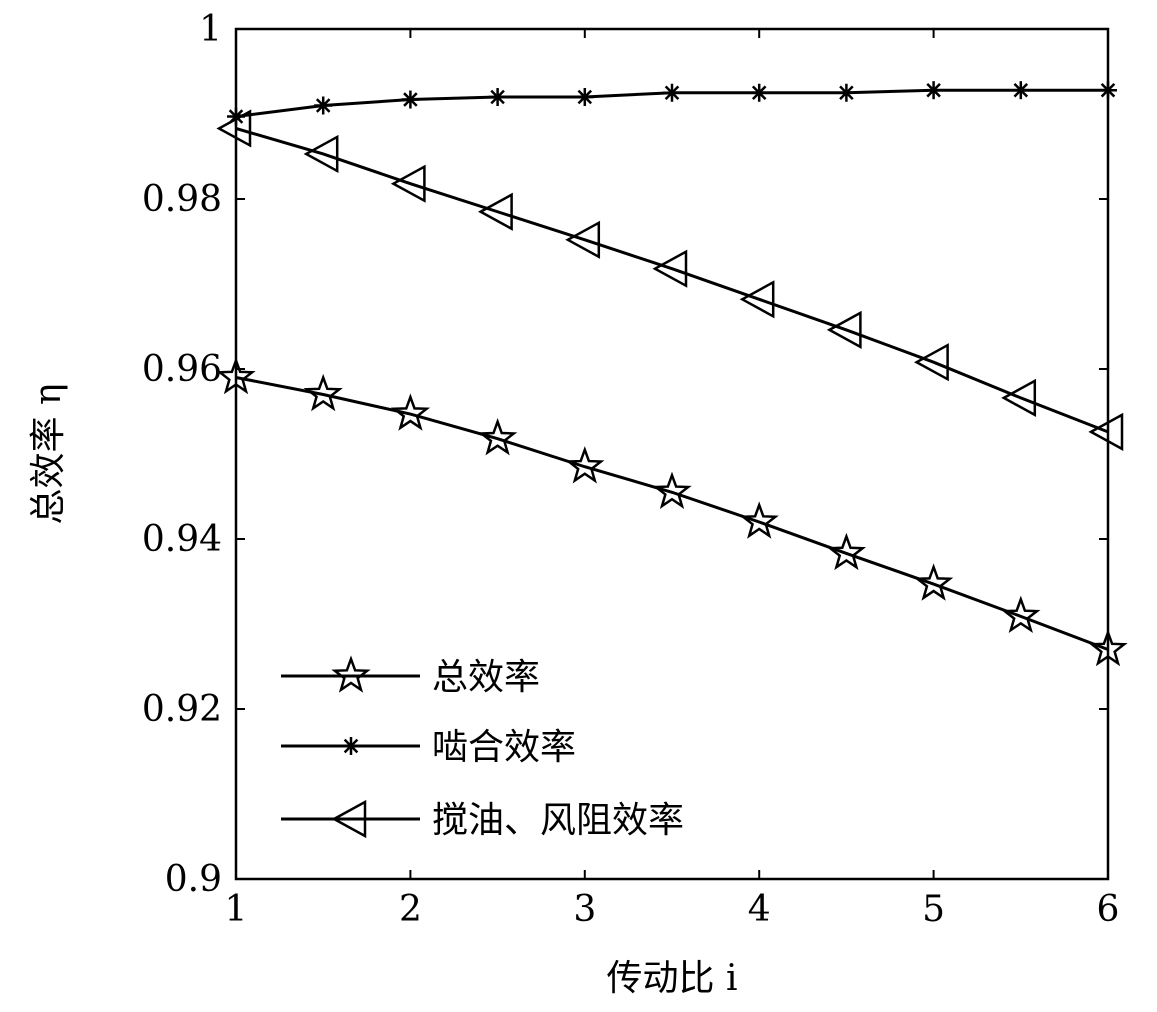 The width and height of the screenshot is (1157, 1012). Describe the element at coordinates (182, 539) in the screenshot. I see `y-tick-label: 0.94` at that location.